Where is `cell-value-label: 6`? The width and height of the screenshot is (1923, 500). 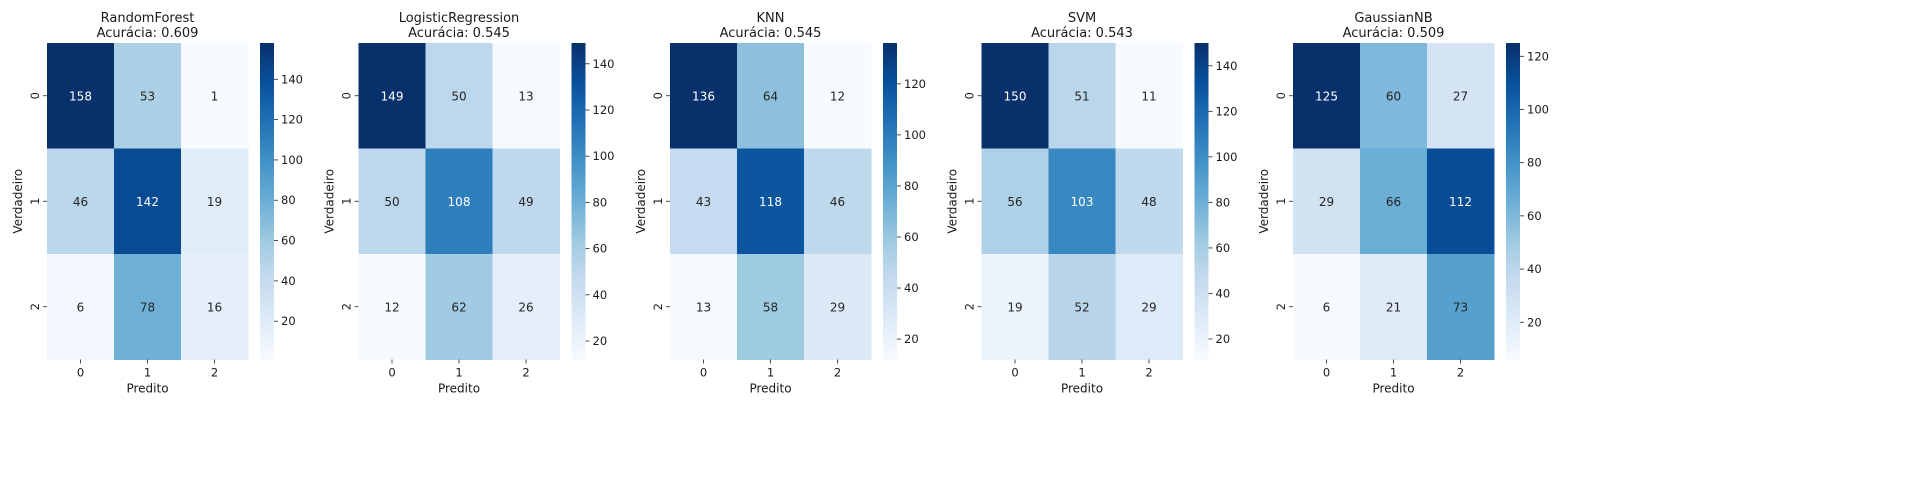
cell-value-label: 6 is located at coordinates (1327, 307).